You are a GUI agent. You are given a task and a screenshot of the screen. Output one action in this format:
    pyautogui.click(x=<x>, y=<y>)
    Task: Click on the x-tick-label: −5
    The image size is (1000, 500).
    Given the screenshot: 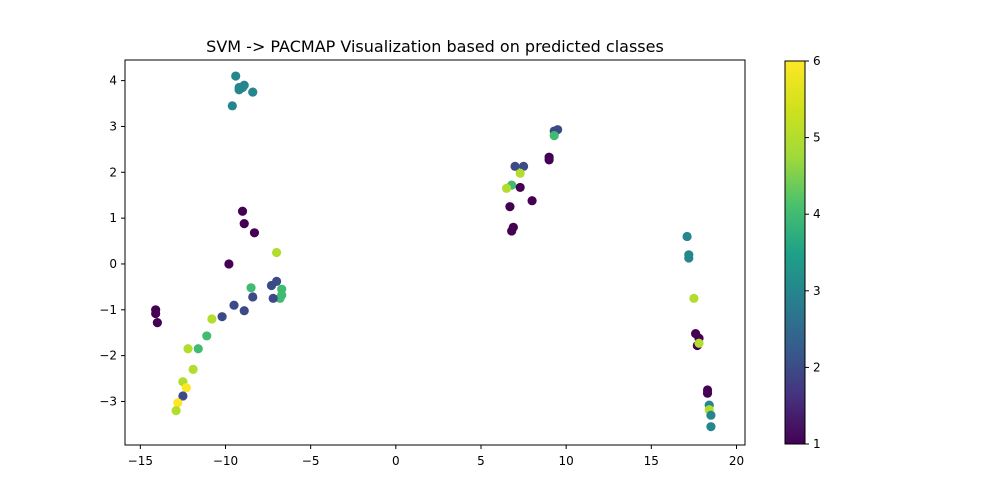 What is the action you would take?
    pyautogui.click(x=311, y=461)
    